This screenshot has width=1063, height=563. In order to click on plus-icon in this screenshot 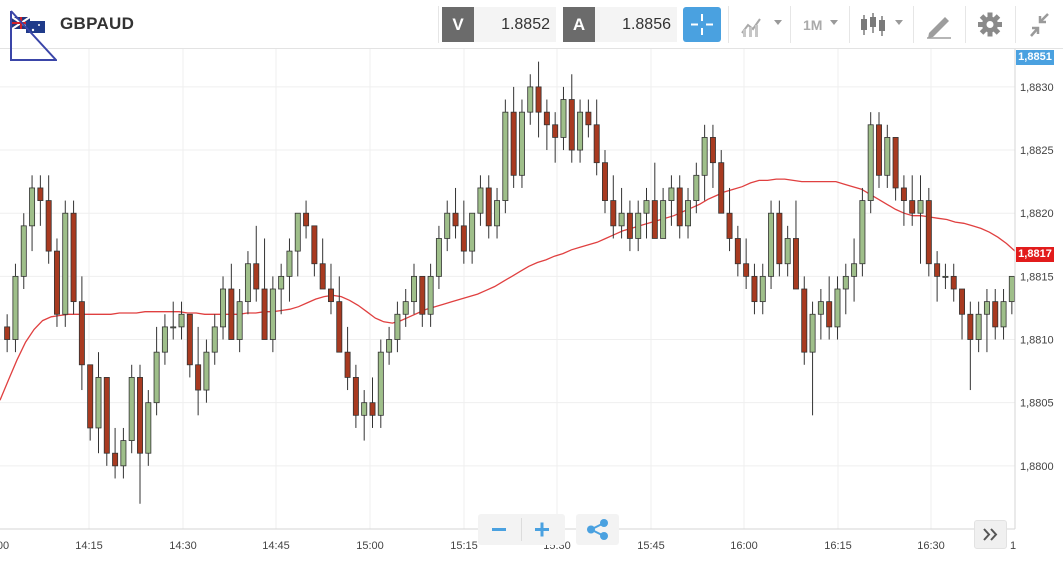, I will do `click(542, 529)`.